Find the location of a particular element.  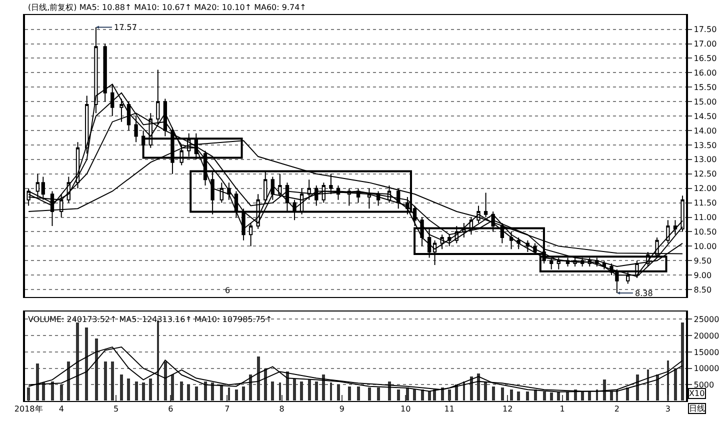

y-tick-label: 17.00 is located at coordinates (705, 44).